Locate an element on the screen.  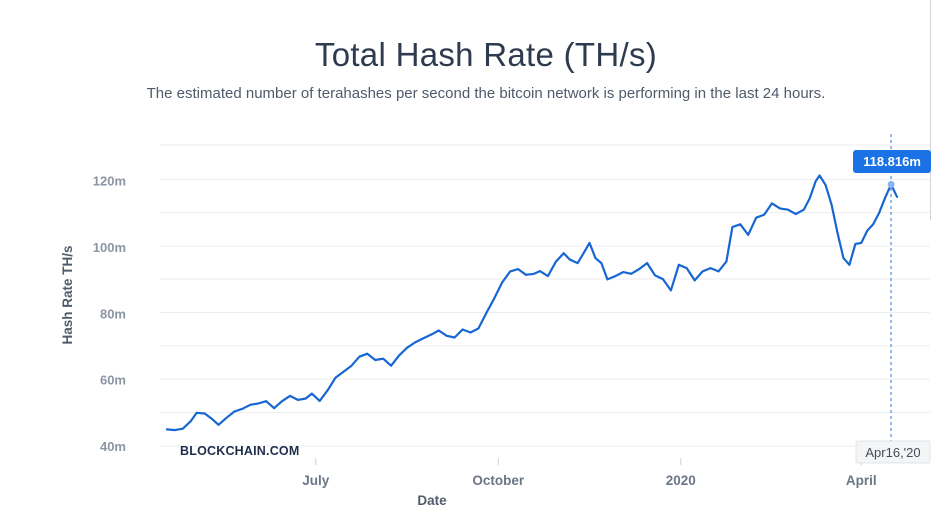
y-axis-label: Hash Rate TH/s is located at coordinates (67, 294).